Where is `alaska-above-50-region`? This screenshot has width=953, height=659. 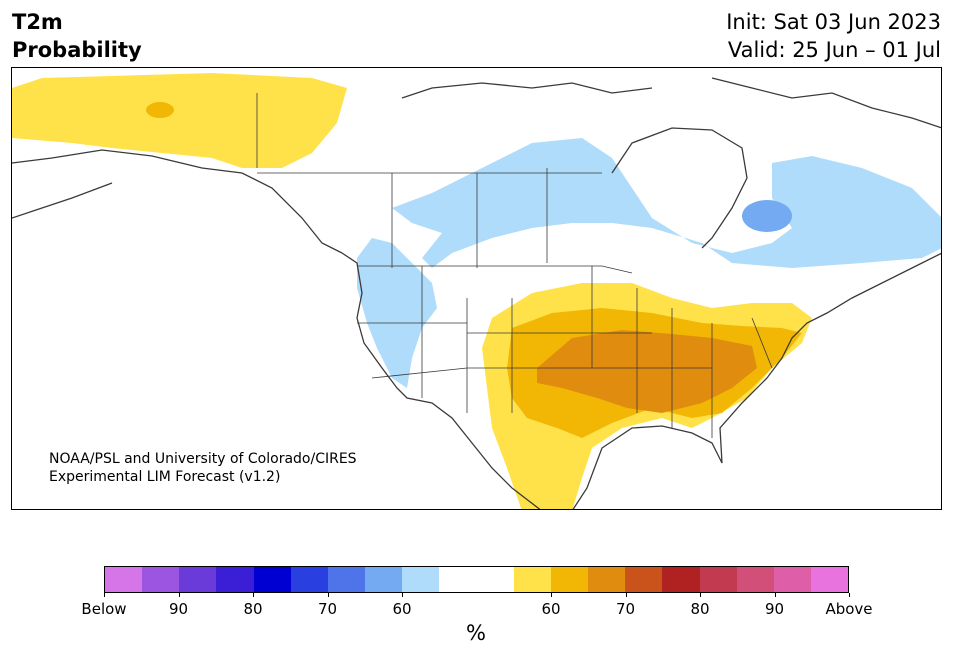 alaska-above-50-region is located at coordinates (179, 120).